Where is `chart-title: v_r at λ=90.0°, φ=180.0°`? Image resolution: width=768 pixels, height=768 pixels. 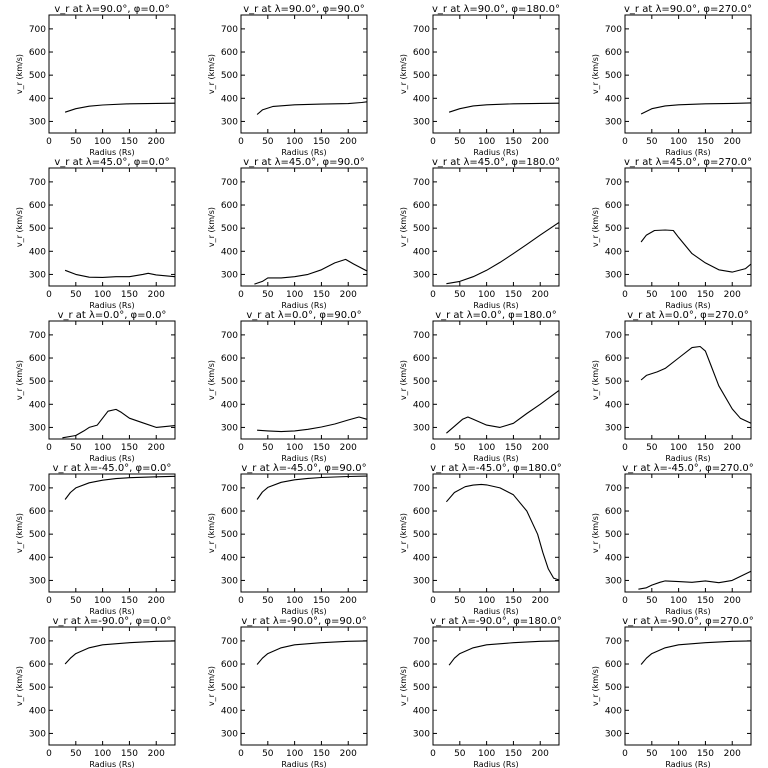 chart-title: v_r at λ=90.0°, φ=180.0° is located at coordinates (496, 9).